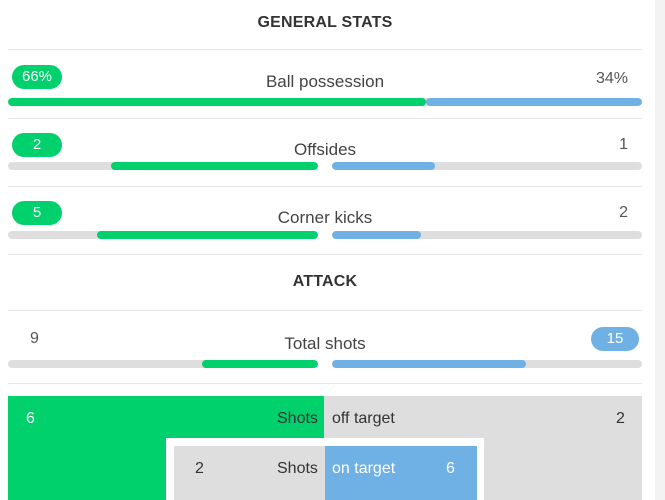 This screenshot has width=665, height=500. I want to click on section-title-general: GENERAL STATS, so click(325, 22).